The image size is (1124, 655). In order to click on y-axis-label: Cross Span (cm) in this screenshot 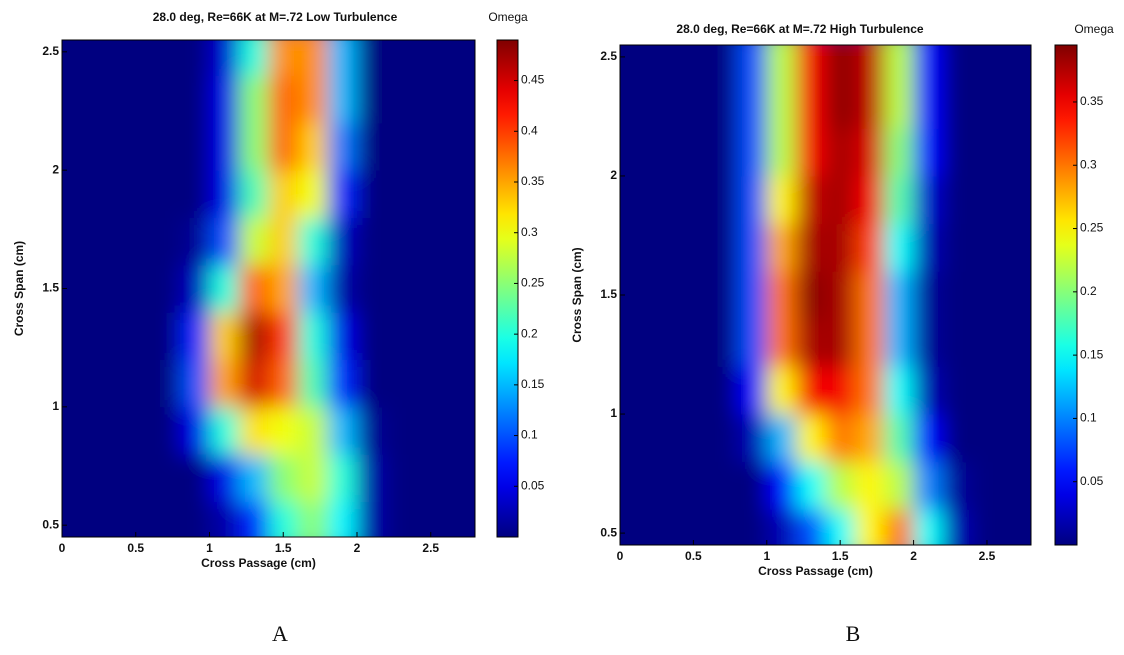, I will do `click(577, 294)`.